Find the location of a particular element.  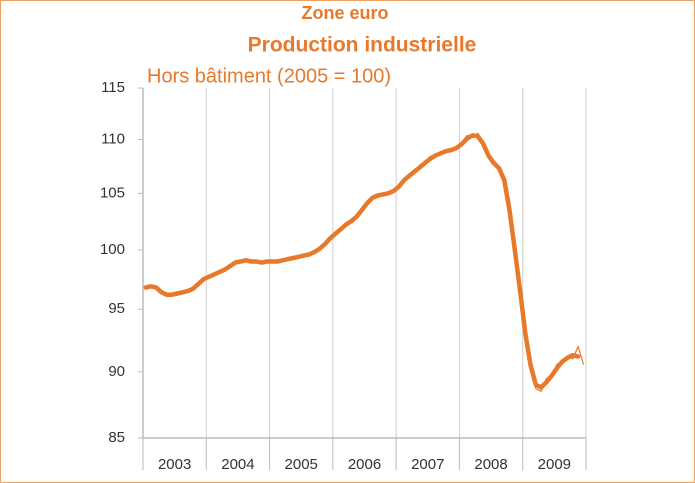

y-tick-label: 105 is located at coordinates (112, 192).